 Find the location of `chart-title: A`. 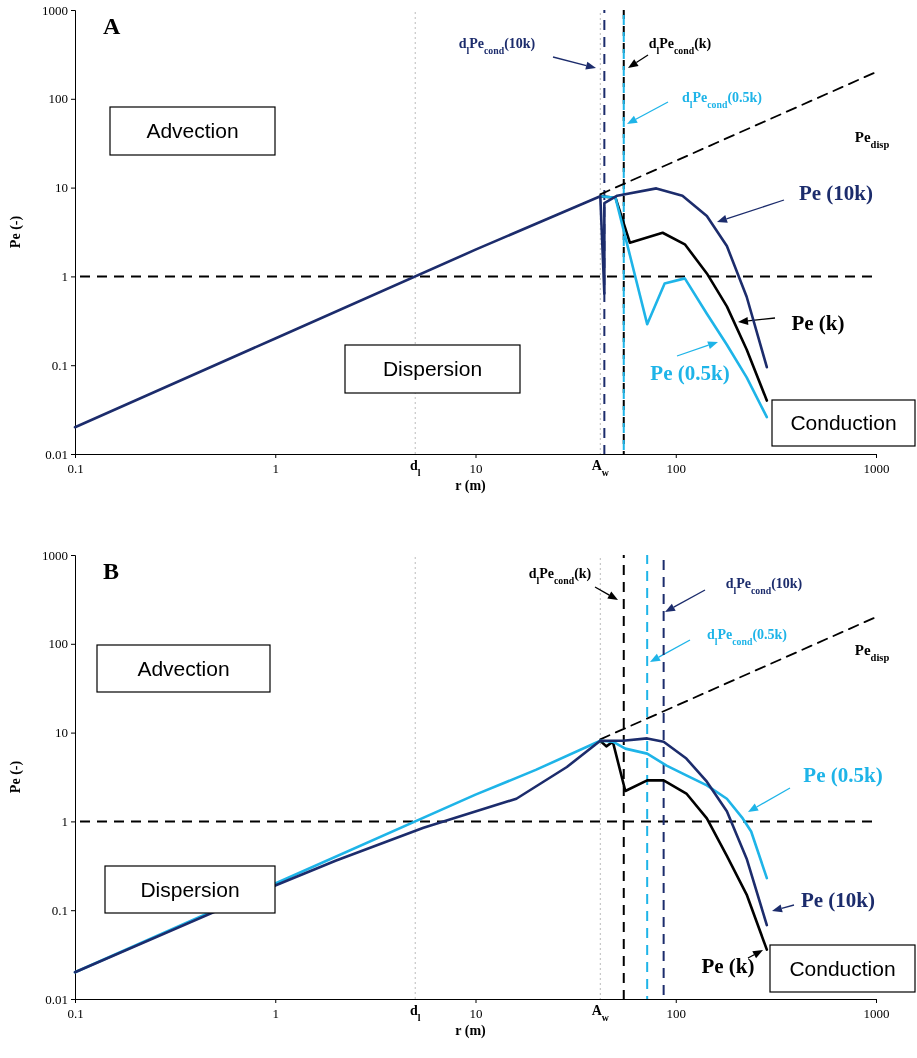

chart-title: A is located at coordinates (112, 26).